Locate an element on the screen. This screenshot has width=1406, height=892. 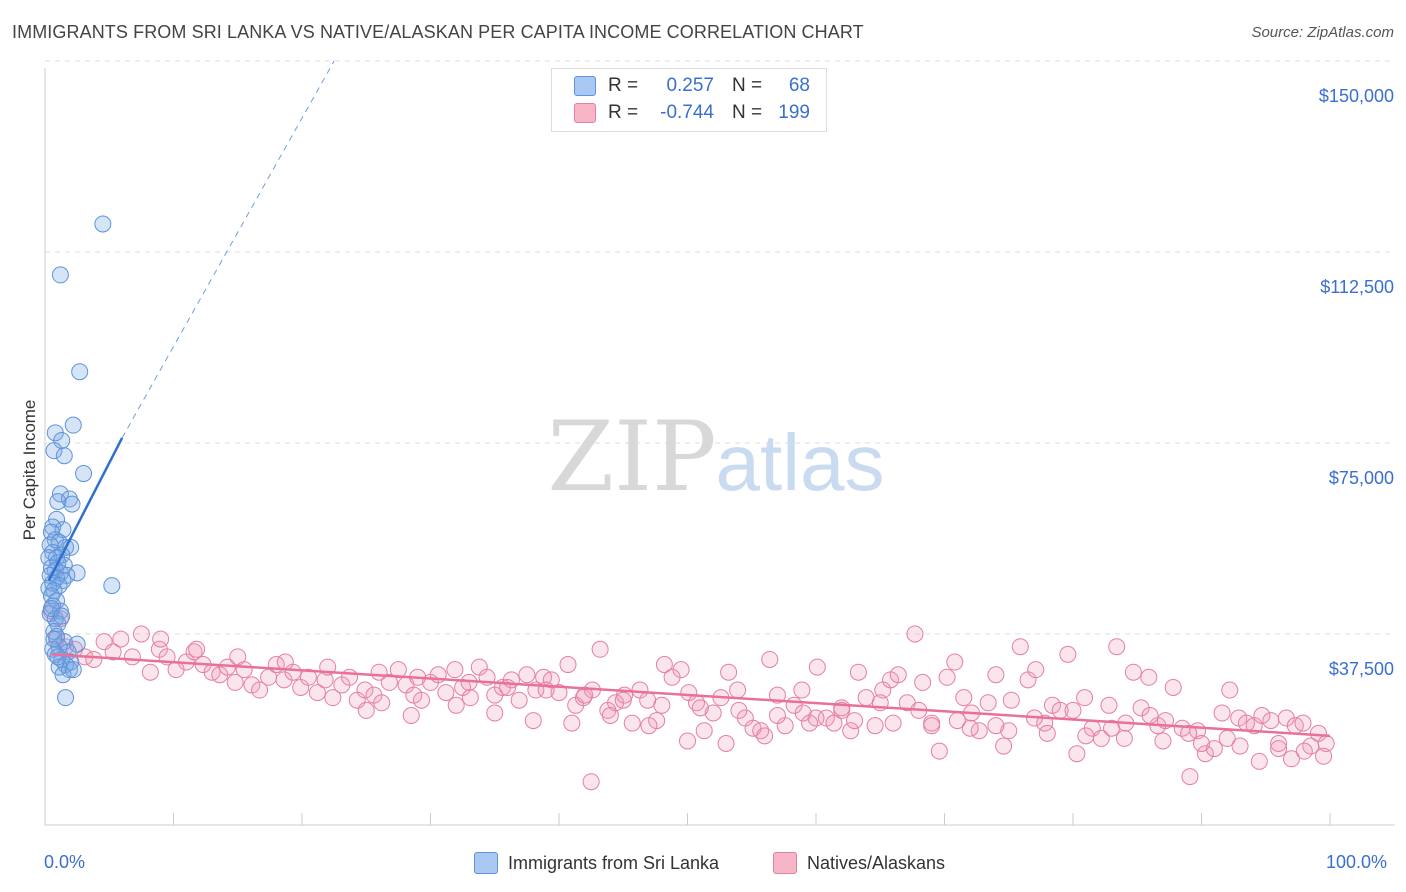
trend-line-natives is located at coordinates (691, 695).